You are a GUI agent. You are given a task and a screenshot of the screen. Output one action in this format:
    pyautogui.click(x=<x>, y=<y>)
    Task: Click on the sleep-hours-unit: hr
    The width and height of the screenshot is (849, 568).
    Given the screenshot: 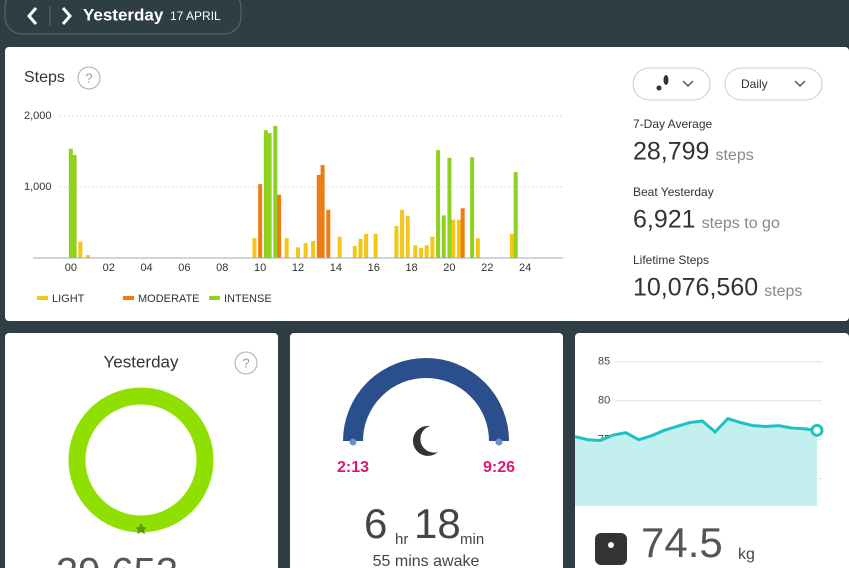 What is the action you would take?
    pyautogui.click(x=401, y=539)
    